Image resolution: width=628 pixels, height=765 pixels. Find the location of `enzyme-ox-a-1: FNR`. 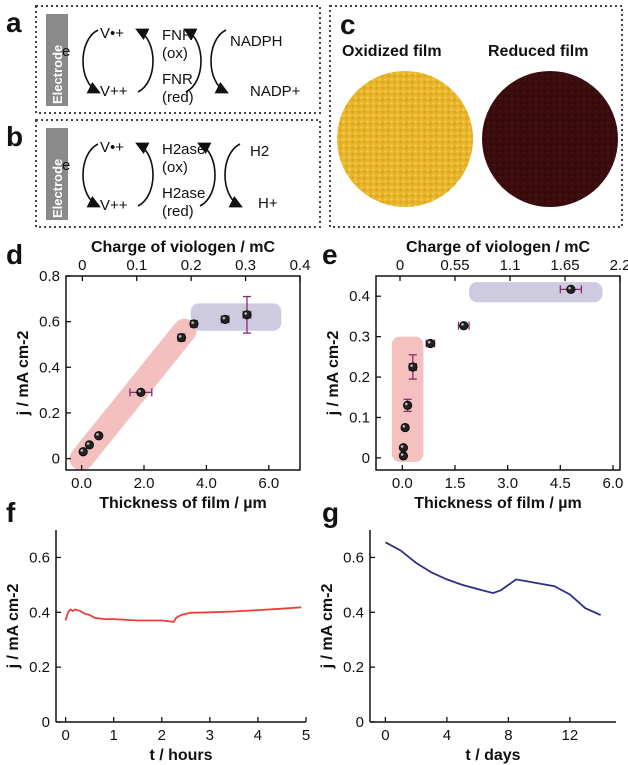

enzyme-ox-a-1: FNR is located at coordinates (177, 35).